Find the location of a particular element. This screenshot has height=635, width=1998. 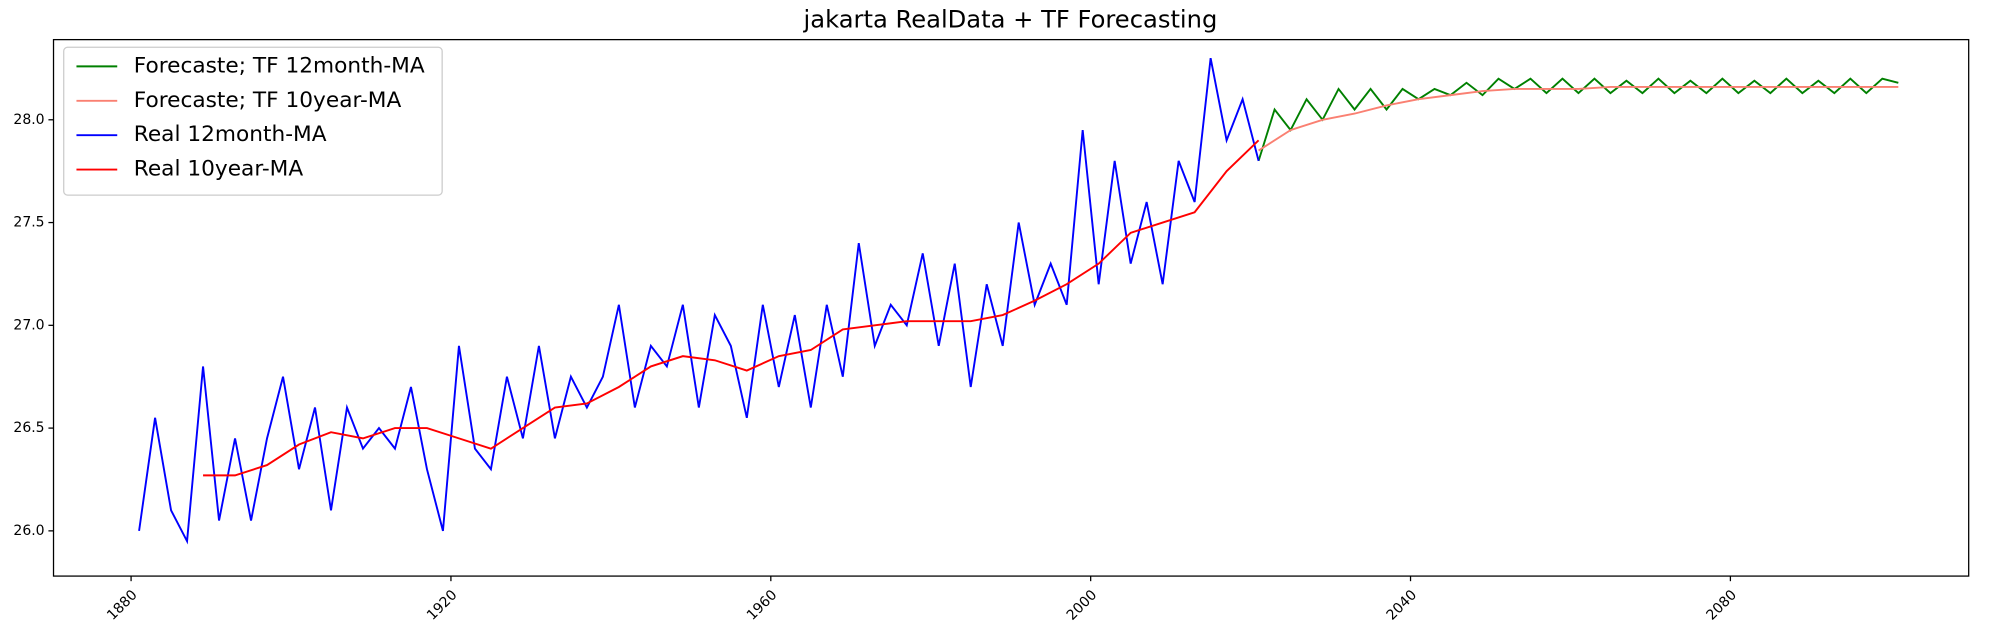

legend-label: Forecaste; TF 12month-MA is located at coordinates (279, 65).